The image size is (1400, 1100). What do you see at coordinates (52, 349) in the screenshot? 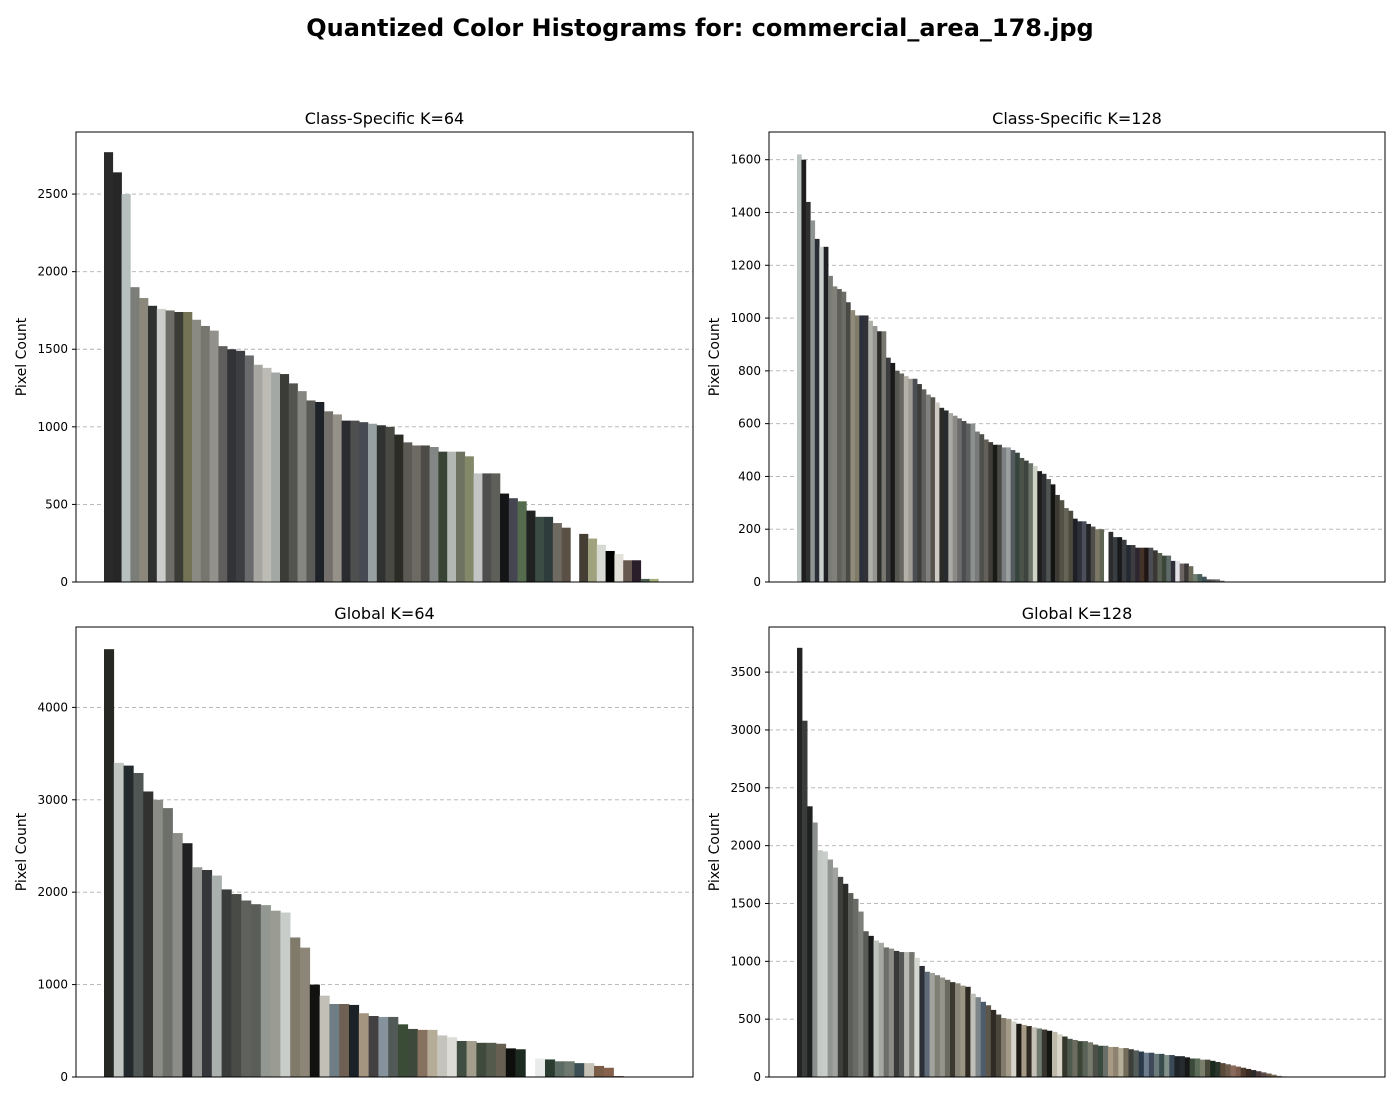
I see `y-tick-label: 1500` at bounding box center [52, 349].